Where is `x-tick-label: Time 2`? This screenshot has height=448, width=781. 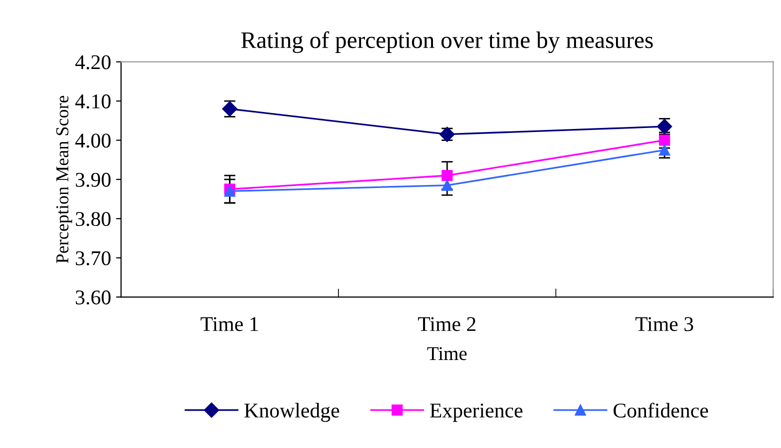 x-tick-label: Time 2 is located at coordinates (447, 324).